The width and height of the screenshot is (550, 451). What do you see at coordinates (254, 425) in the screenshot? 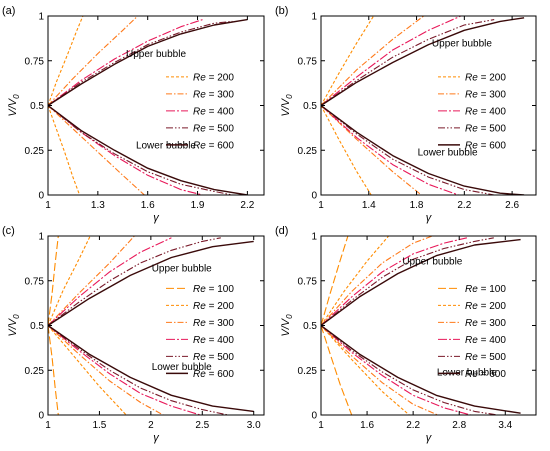
I see `x-tick-label: 3.0` at bounding box center [254, 425].